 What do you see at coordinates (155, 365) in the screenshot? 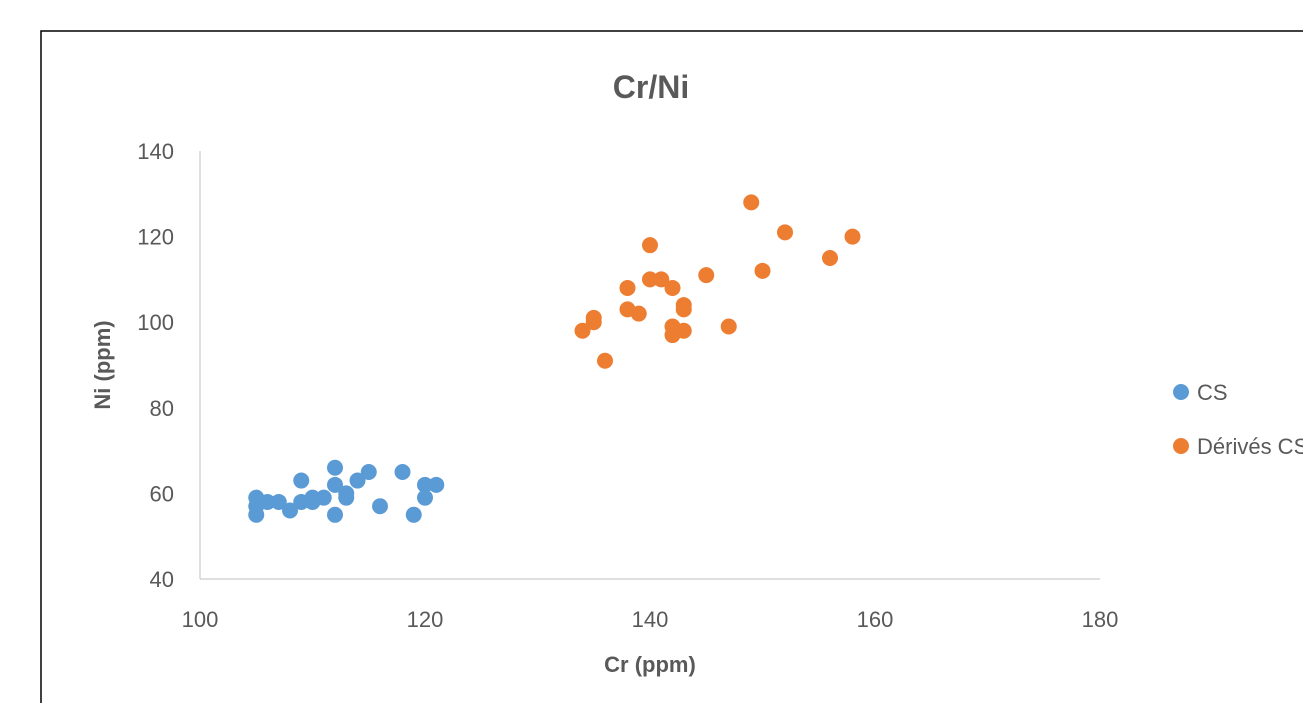
I see `y-tick-labels: 40 60 80 100 120 140` at bounding box center [155, 365].